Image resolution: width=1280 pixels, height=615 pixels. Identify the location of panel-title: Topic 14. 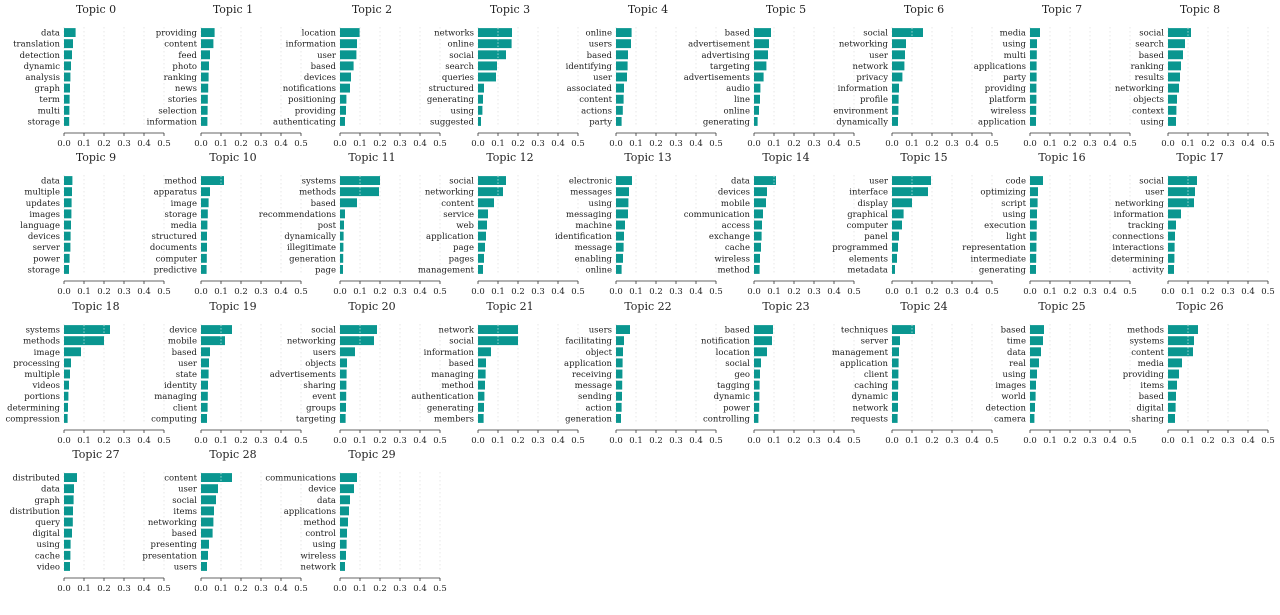
(785, 157).